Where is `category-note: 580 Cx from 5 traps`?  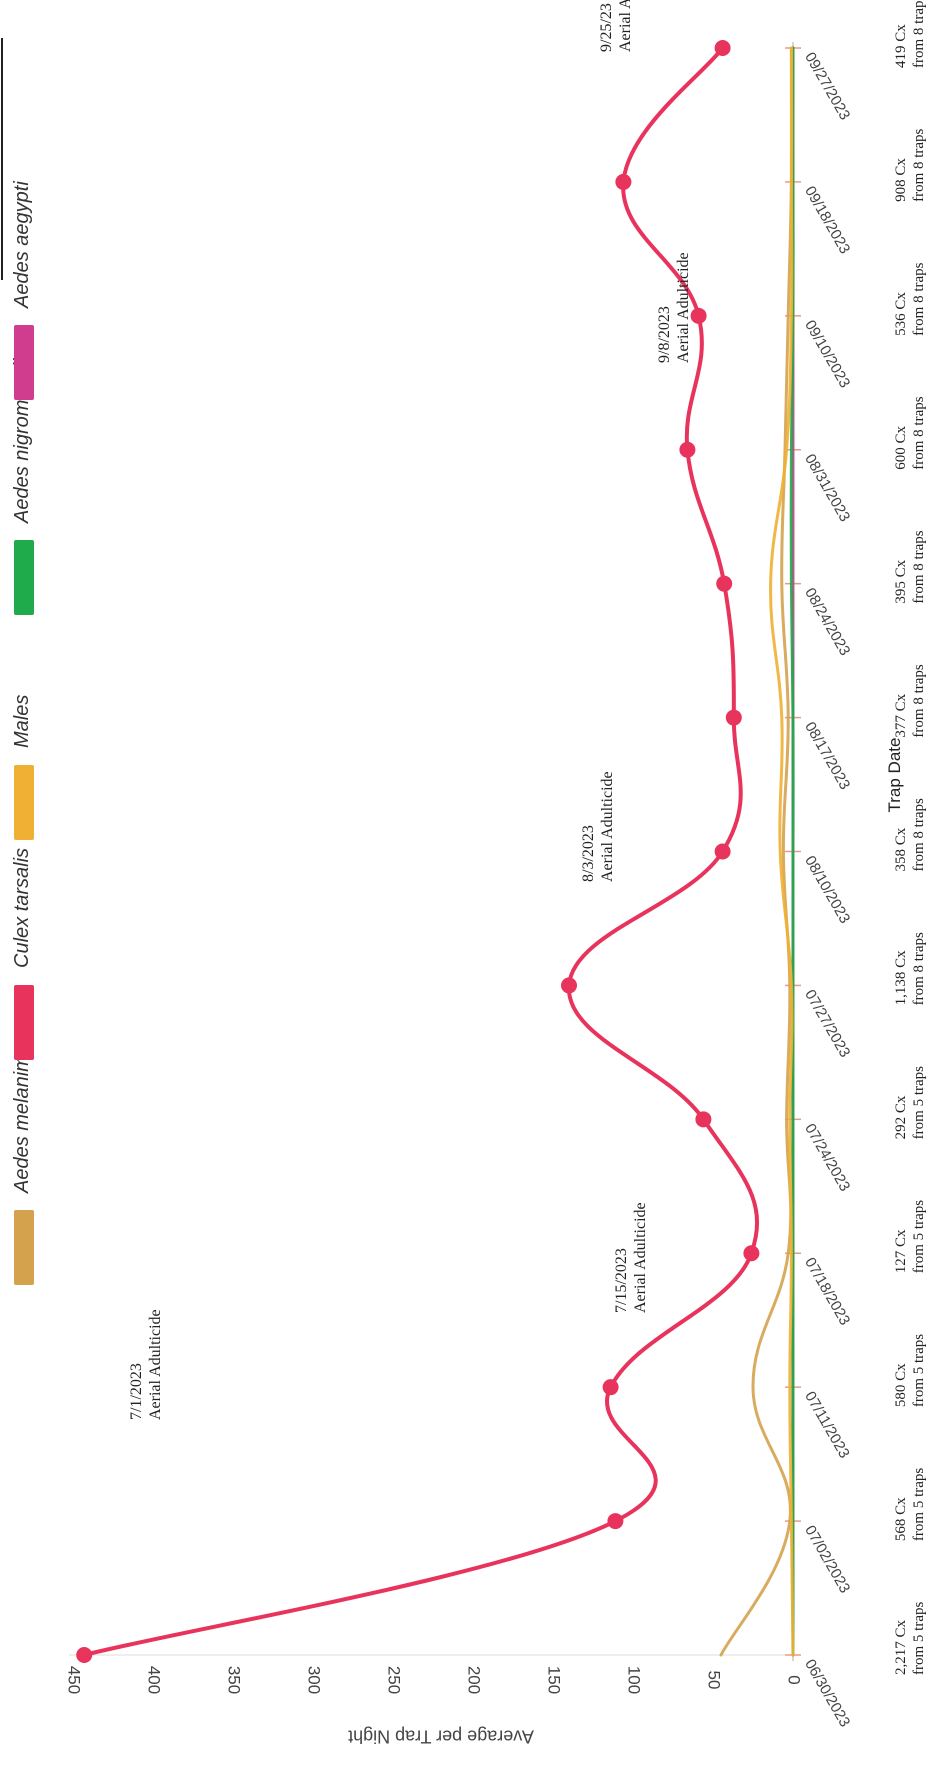 category-note: 580 Cx from 5 traps is located at coordinates (910, 1370).